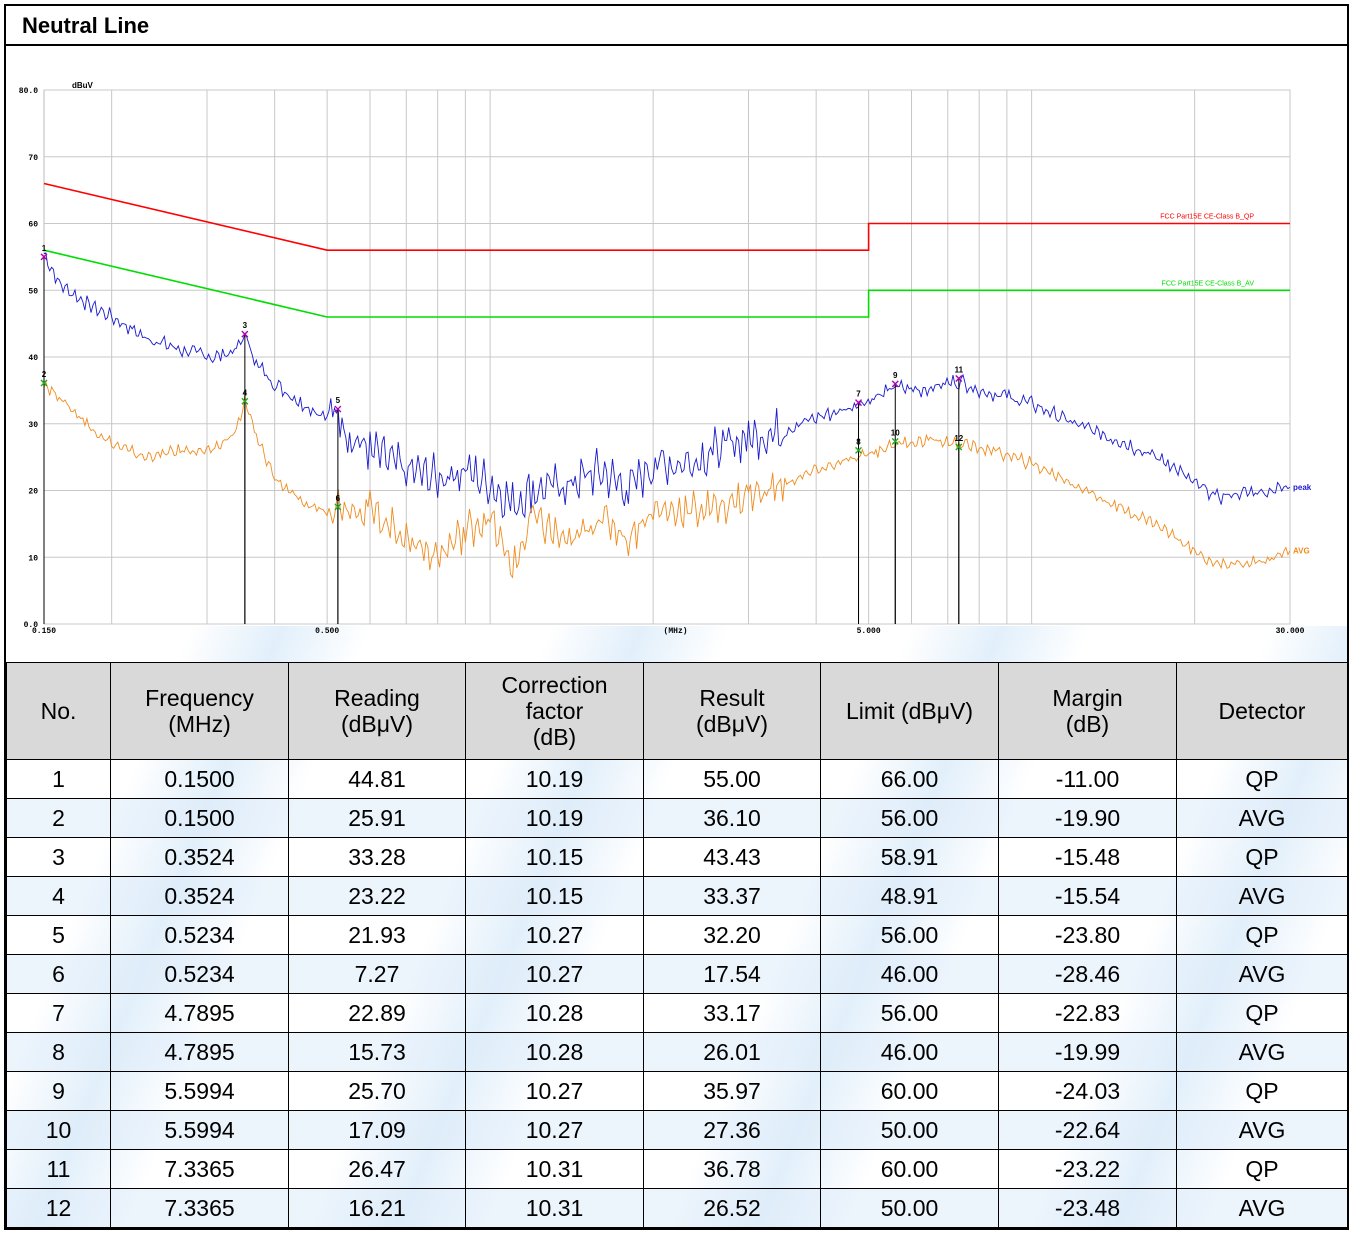 The width and height of the screenshot is (1357, 1236). Describe the element at coordinates (858, 394) in the screenshot. I see `marker-label: 7` at that location.